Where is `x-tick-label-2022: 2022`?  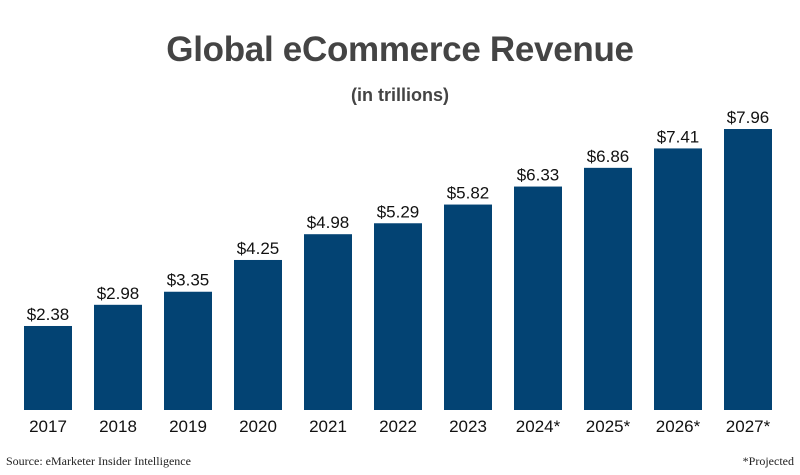 x-tick-label-2022: 2022 is located at coordinates (398, 426).